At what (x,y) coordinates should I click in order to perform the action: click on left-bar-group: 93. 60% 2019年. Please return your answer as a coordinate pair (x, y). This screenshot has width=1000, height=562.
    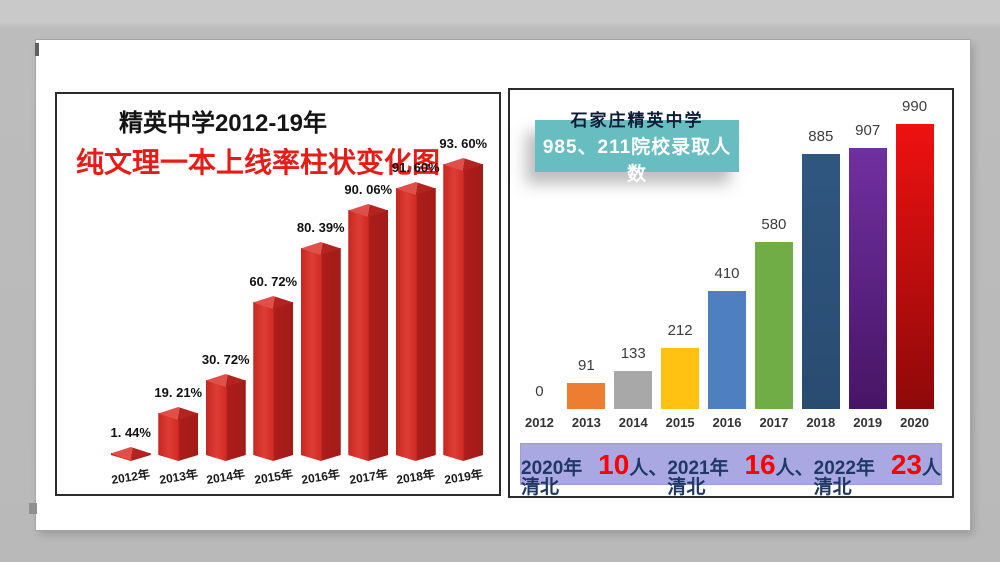
    Looking at the image, I should click on (463, 313).